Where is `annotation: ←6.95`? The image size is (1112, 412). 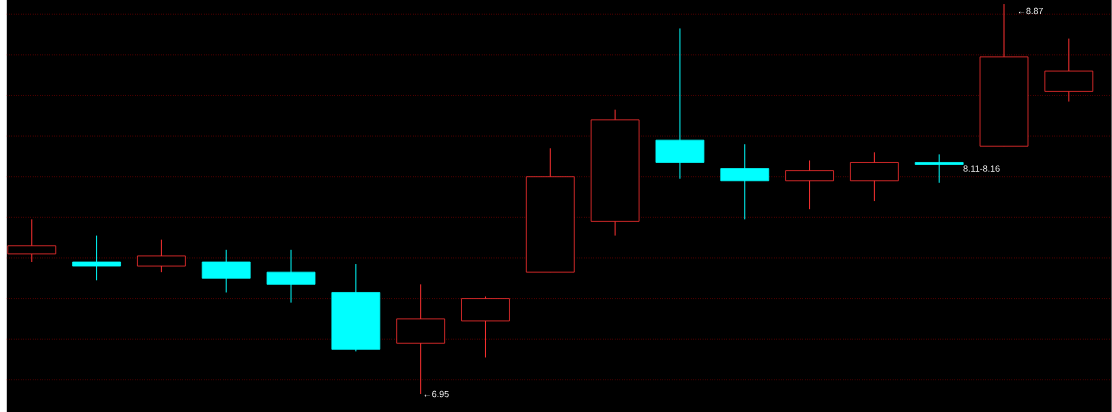
annotation: ←6.95 is located at coordinates (436, 394).